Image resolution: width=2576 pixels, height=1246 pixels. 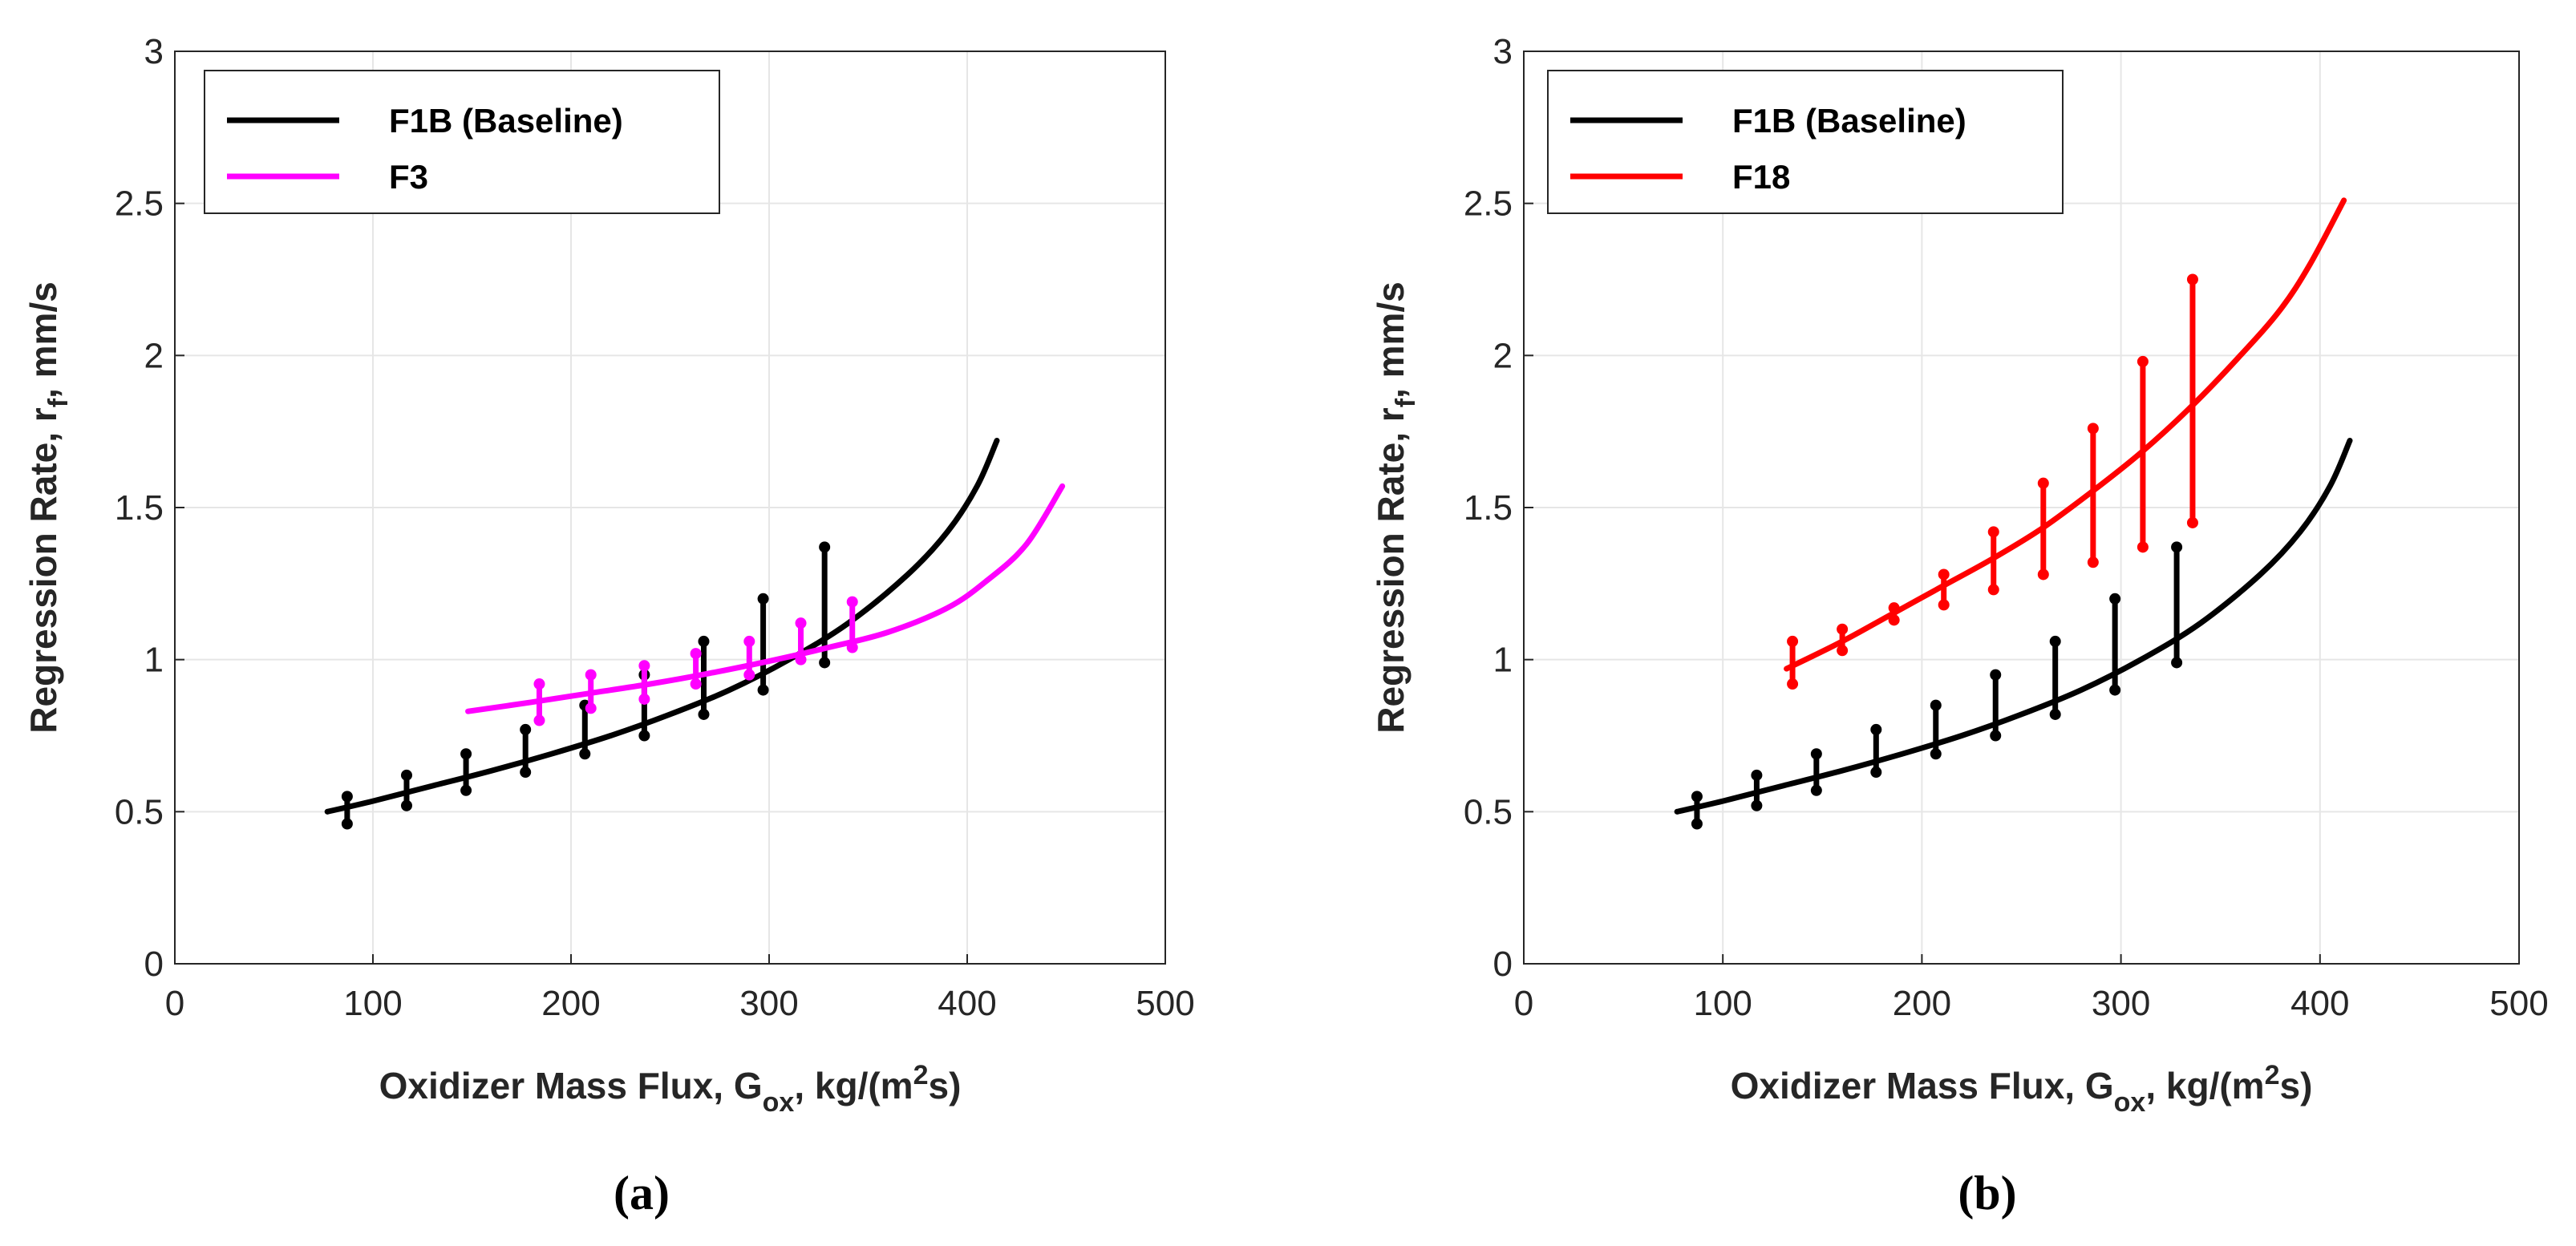 What do you see at coordinates (2204, 1085) in the screenshot?
I see `x-axis-label-units: , kg/(m` at bounding box center [2204, 1085].